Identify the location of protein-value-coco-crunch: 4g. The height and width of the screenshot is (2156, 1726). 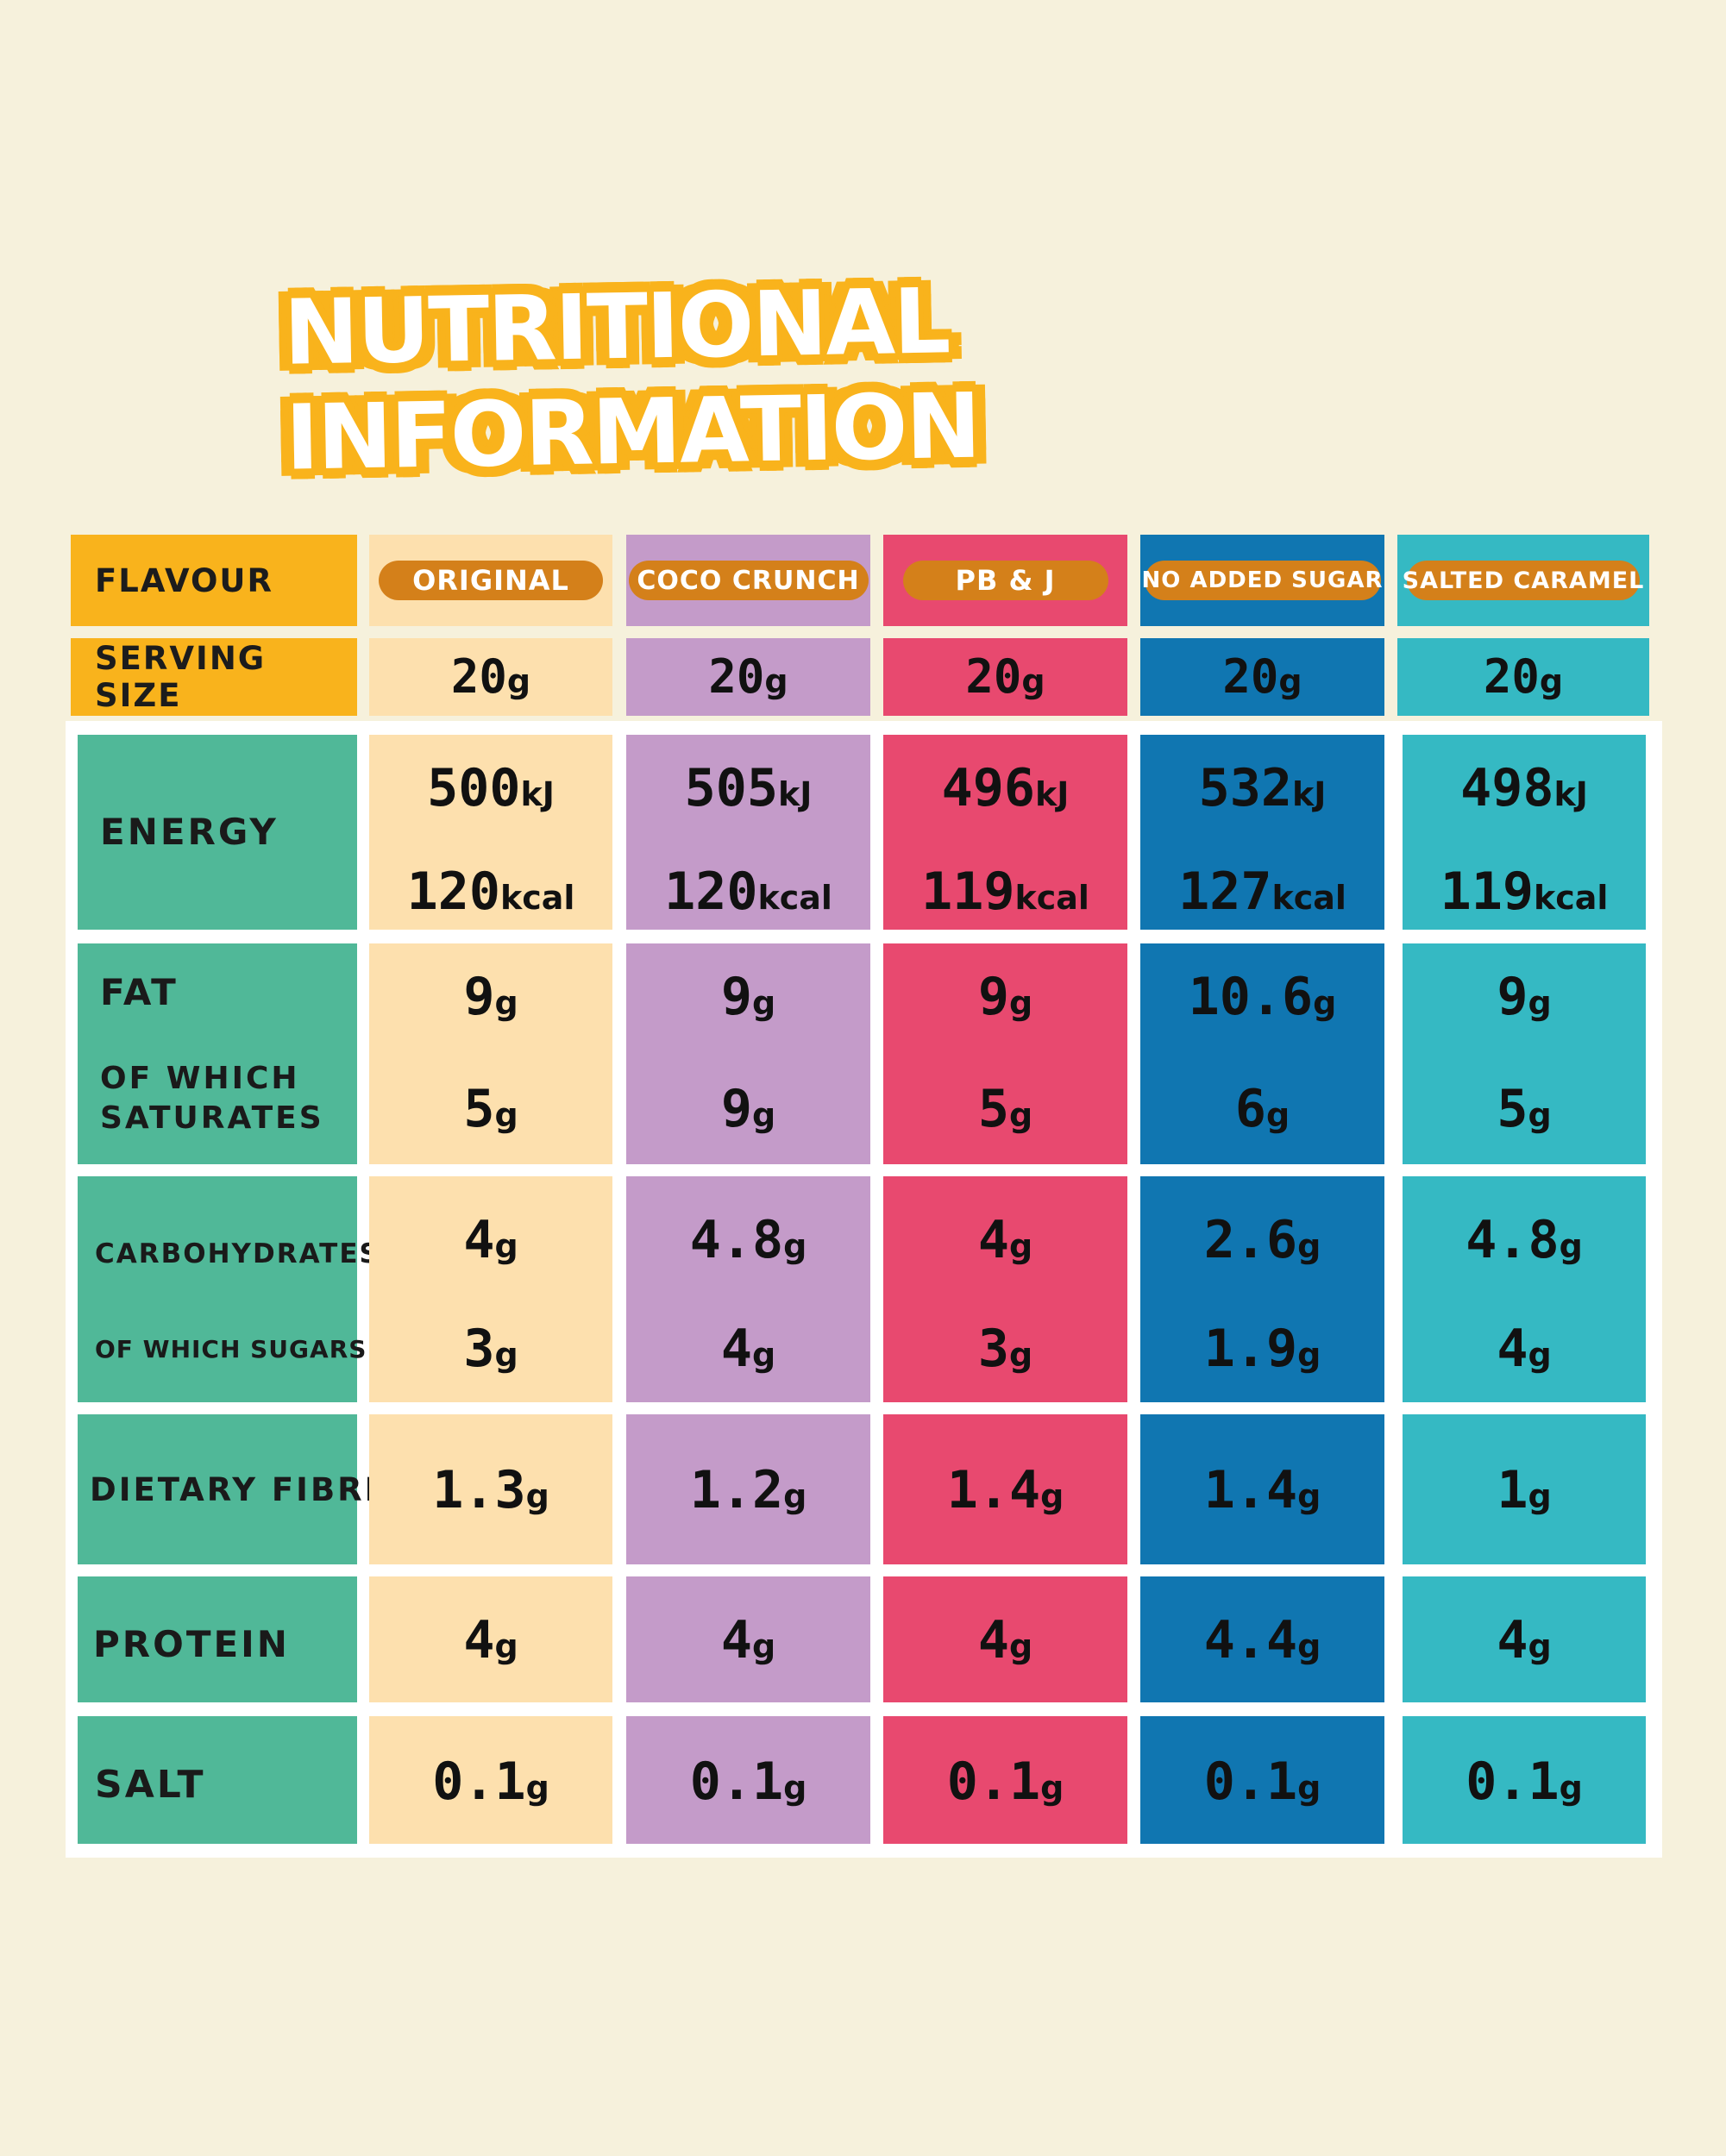
(748, 1640).